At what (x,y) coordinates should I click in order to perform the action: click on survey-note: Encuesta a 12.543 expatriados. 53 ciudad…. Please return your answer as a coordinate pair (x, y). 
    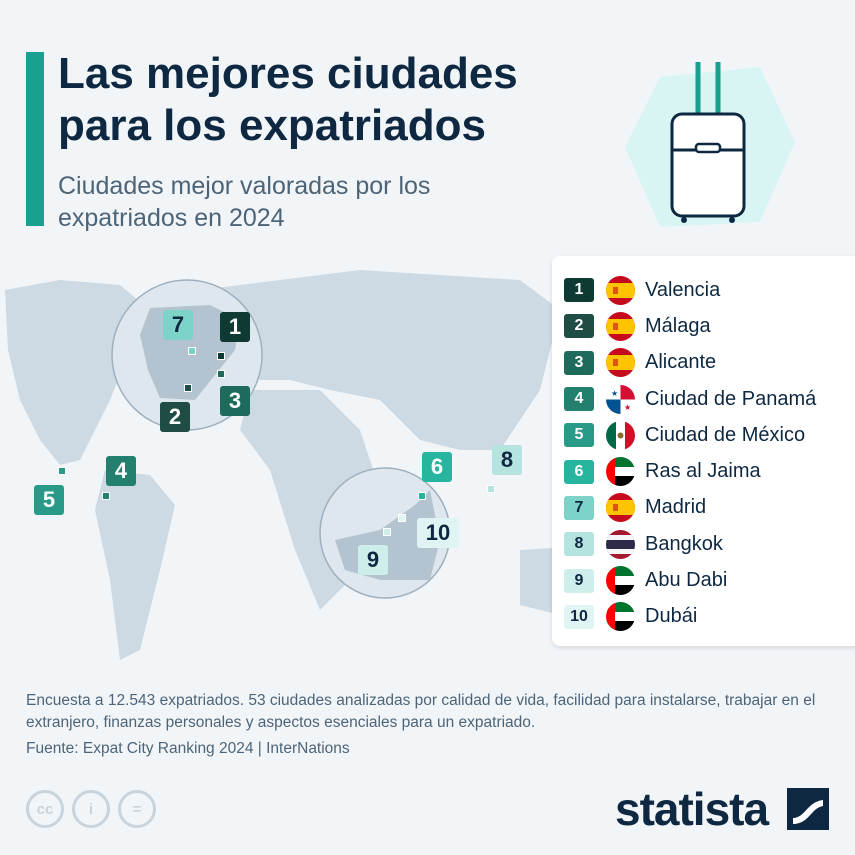
    Looking at the image, I should click on (421, 711).